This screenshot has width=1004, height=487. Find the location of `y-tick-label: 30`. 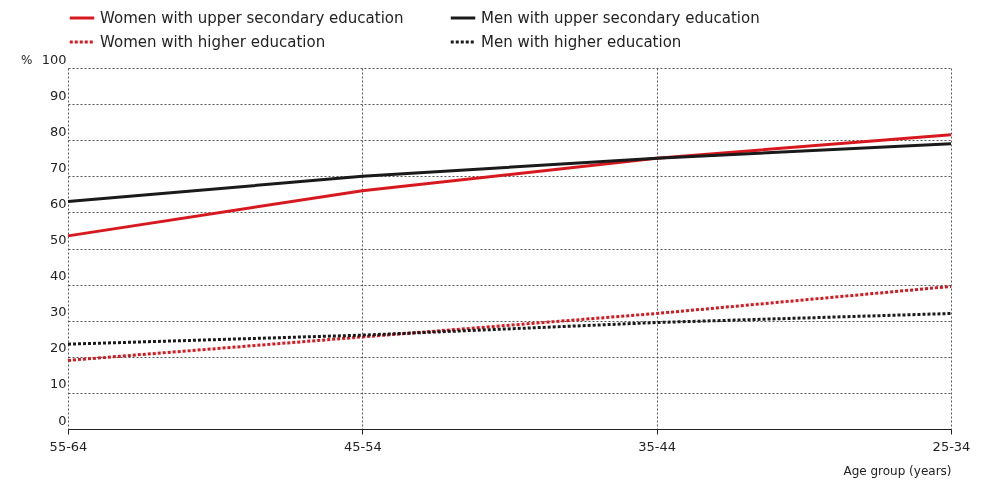

y-tick-label: 30 is located at coordinates (58, 312).